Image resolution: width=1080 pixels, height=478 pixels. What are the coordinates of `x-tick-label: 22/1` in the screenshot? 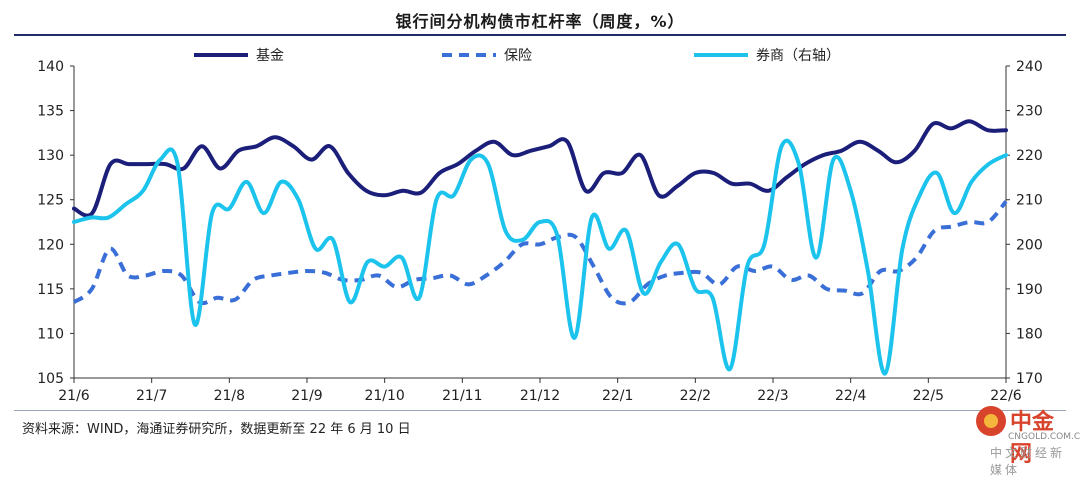 It's located at (617, 396).